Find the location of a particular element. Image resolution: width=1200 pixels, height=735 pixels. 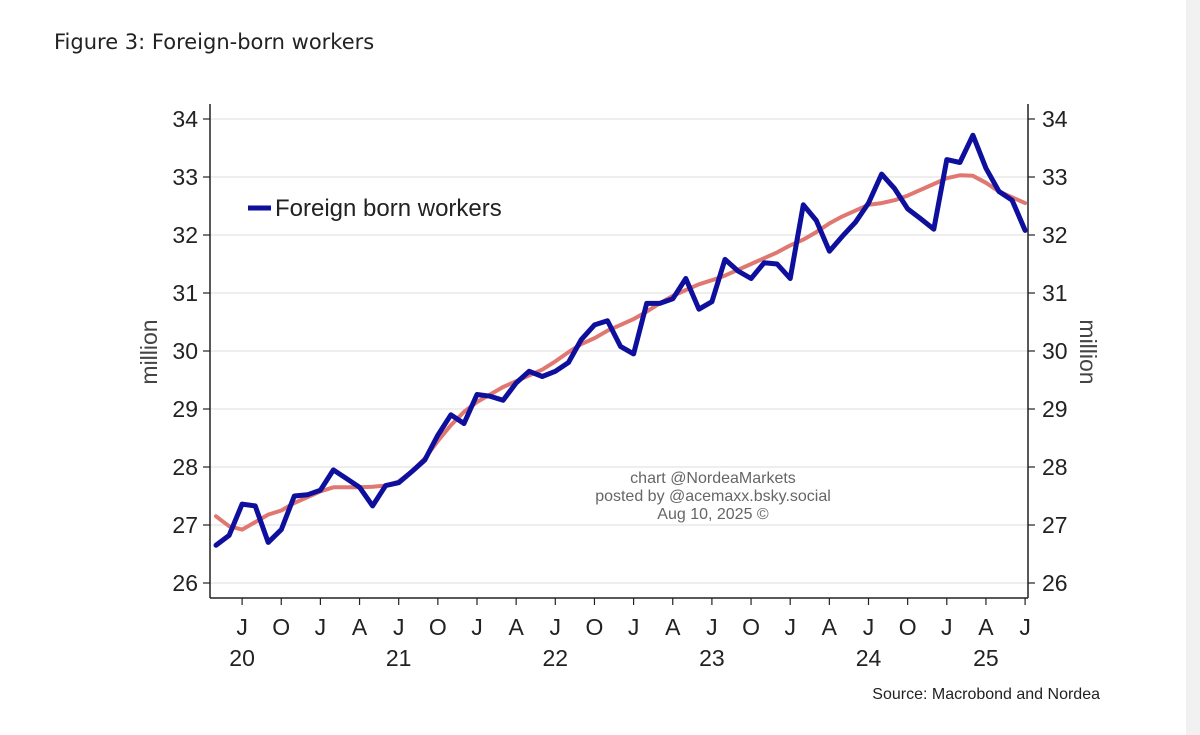

watermark-line-1: chart @NordeaMarkets is located at coordinates (713, 478).